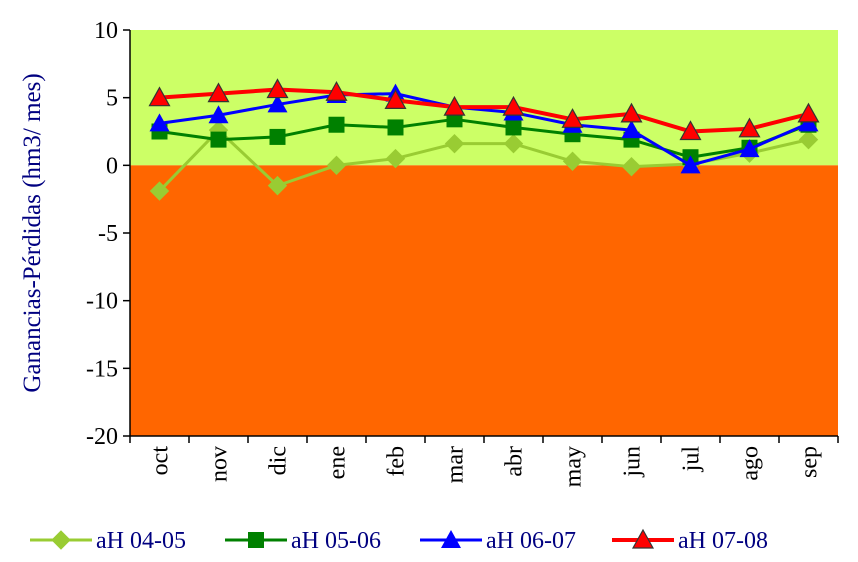 This screenshot has height=562, width=858. What do you see at coordinates (456, 464) in the screenshot?
I see `x-tick-label-mar: mar` at bounding box center [456, 464].